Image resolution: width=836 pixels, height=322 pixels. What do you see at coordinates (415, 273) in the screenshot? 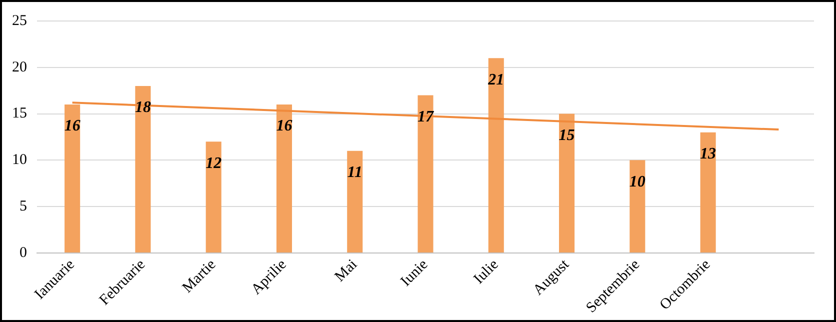
I see `x-tick-label: Iunie` at bounding box center [415, 273].